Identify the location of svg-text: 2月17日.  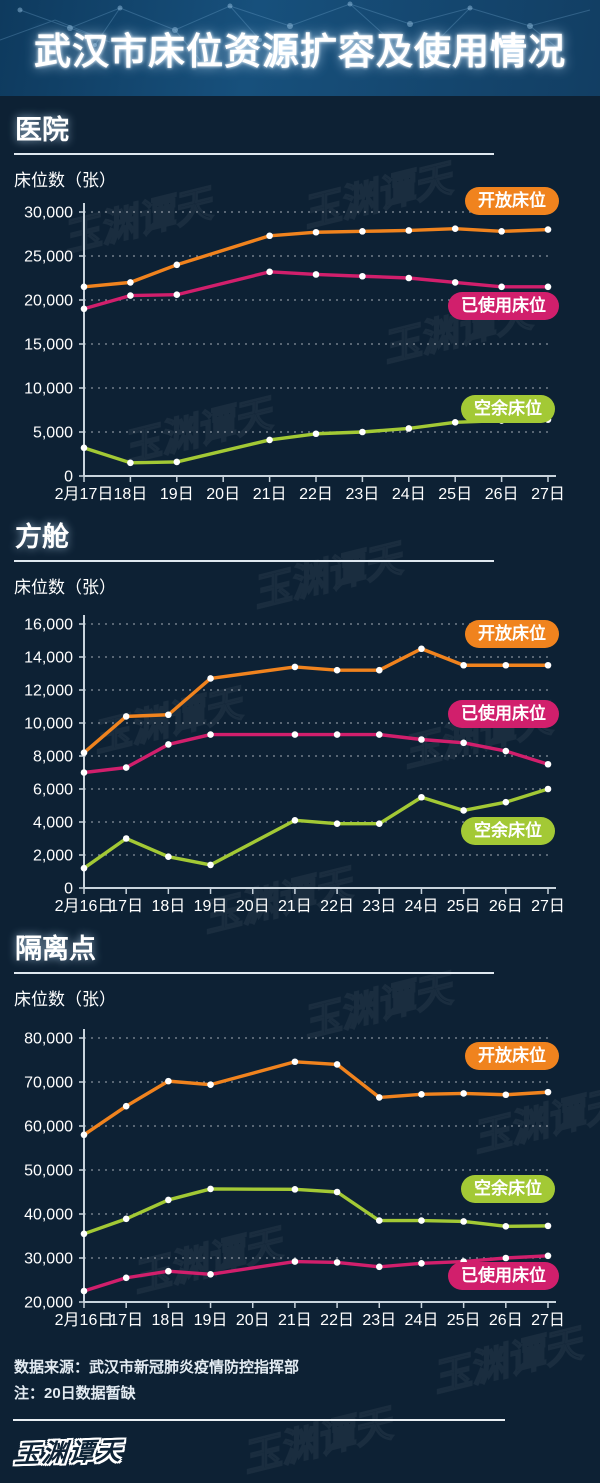
(84, 494).